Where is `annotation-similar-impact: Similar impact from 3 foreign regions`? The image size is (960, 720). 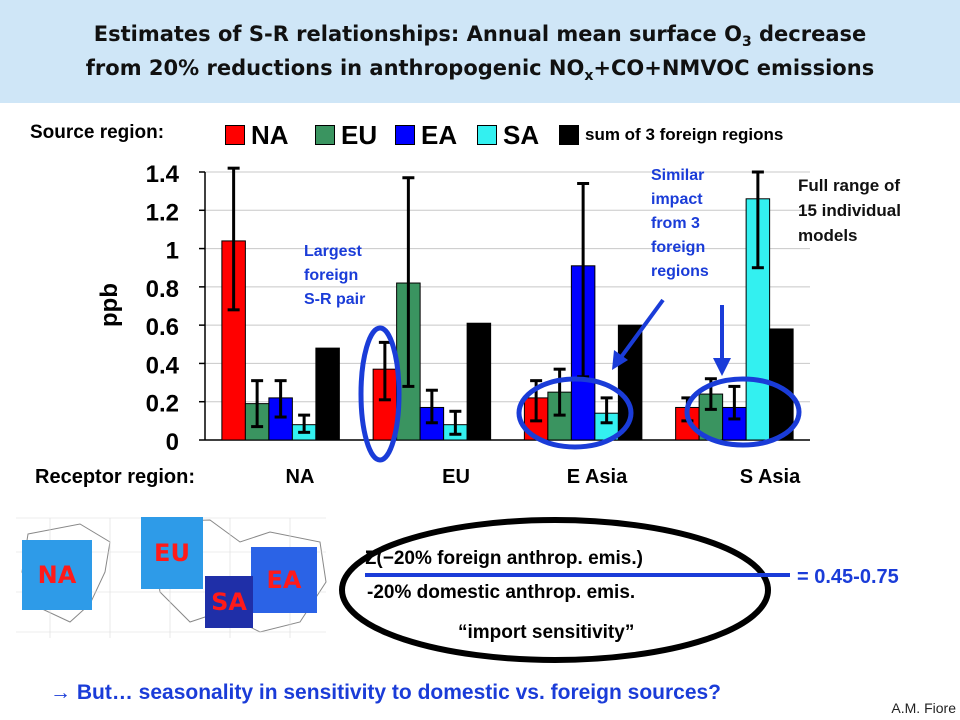 annotation-similar-impact: Similar impact from 3 foreign regions is located at coordinates (680, 224).